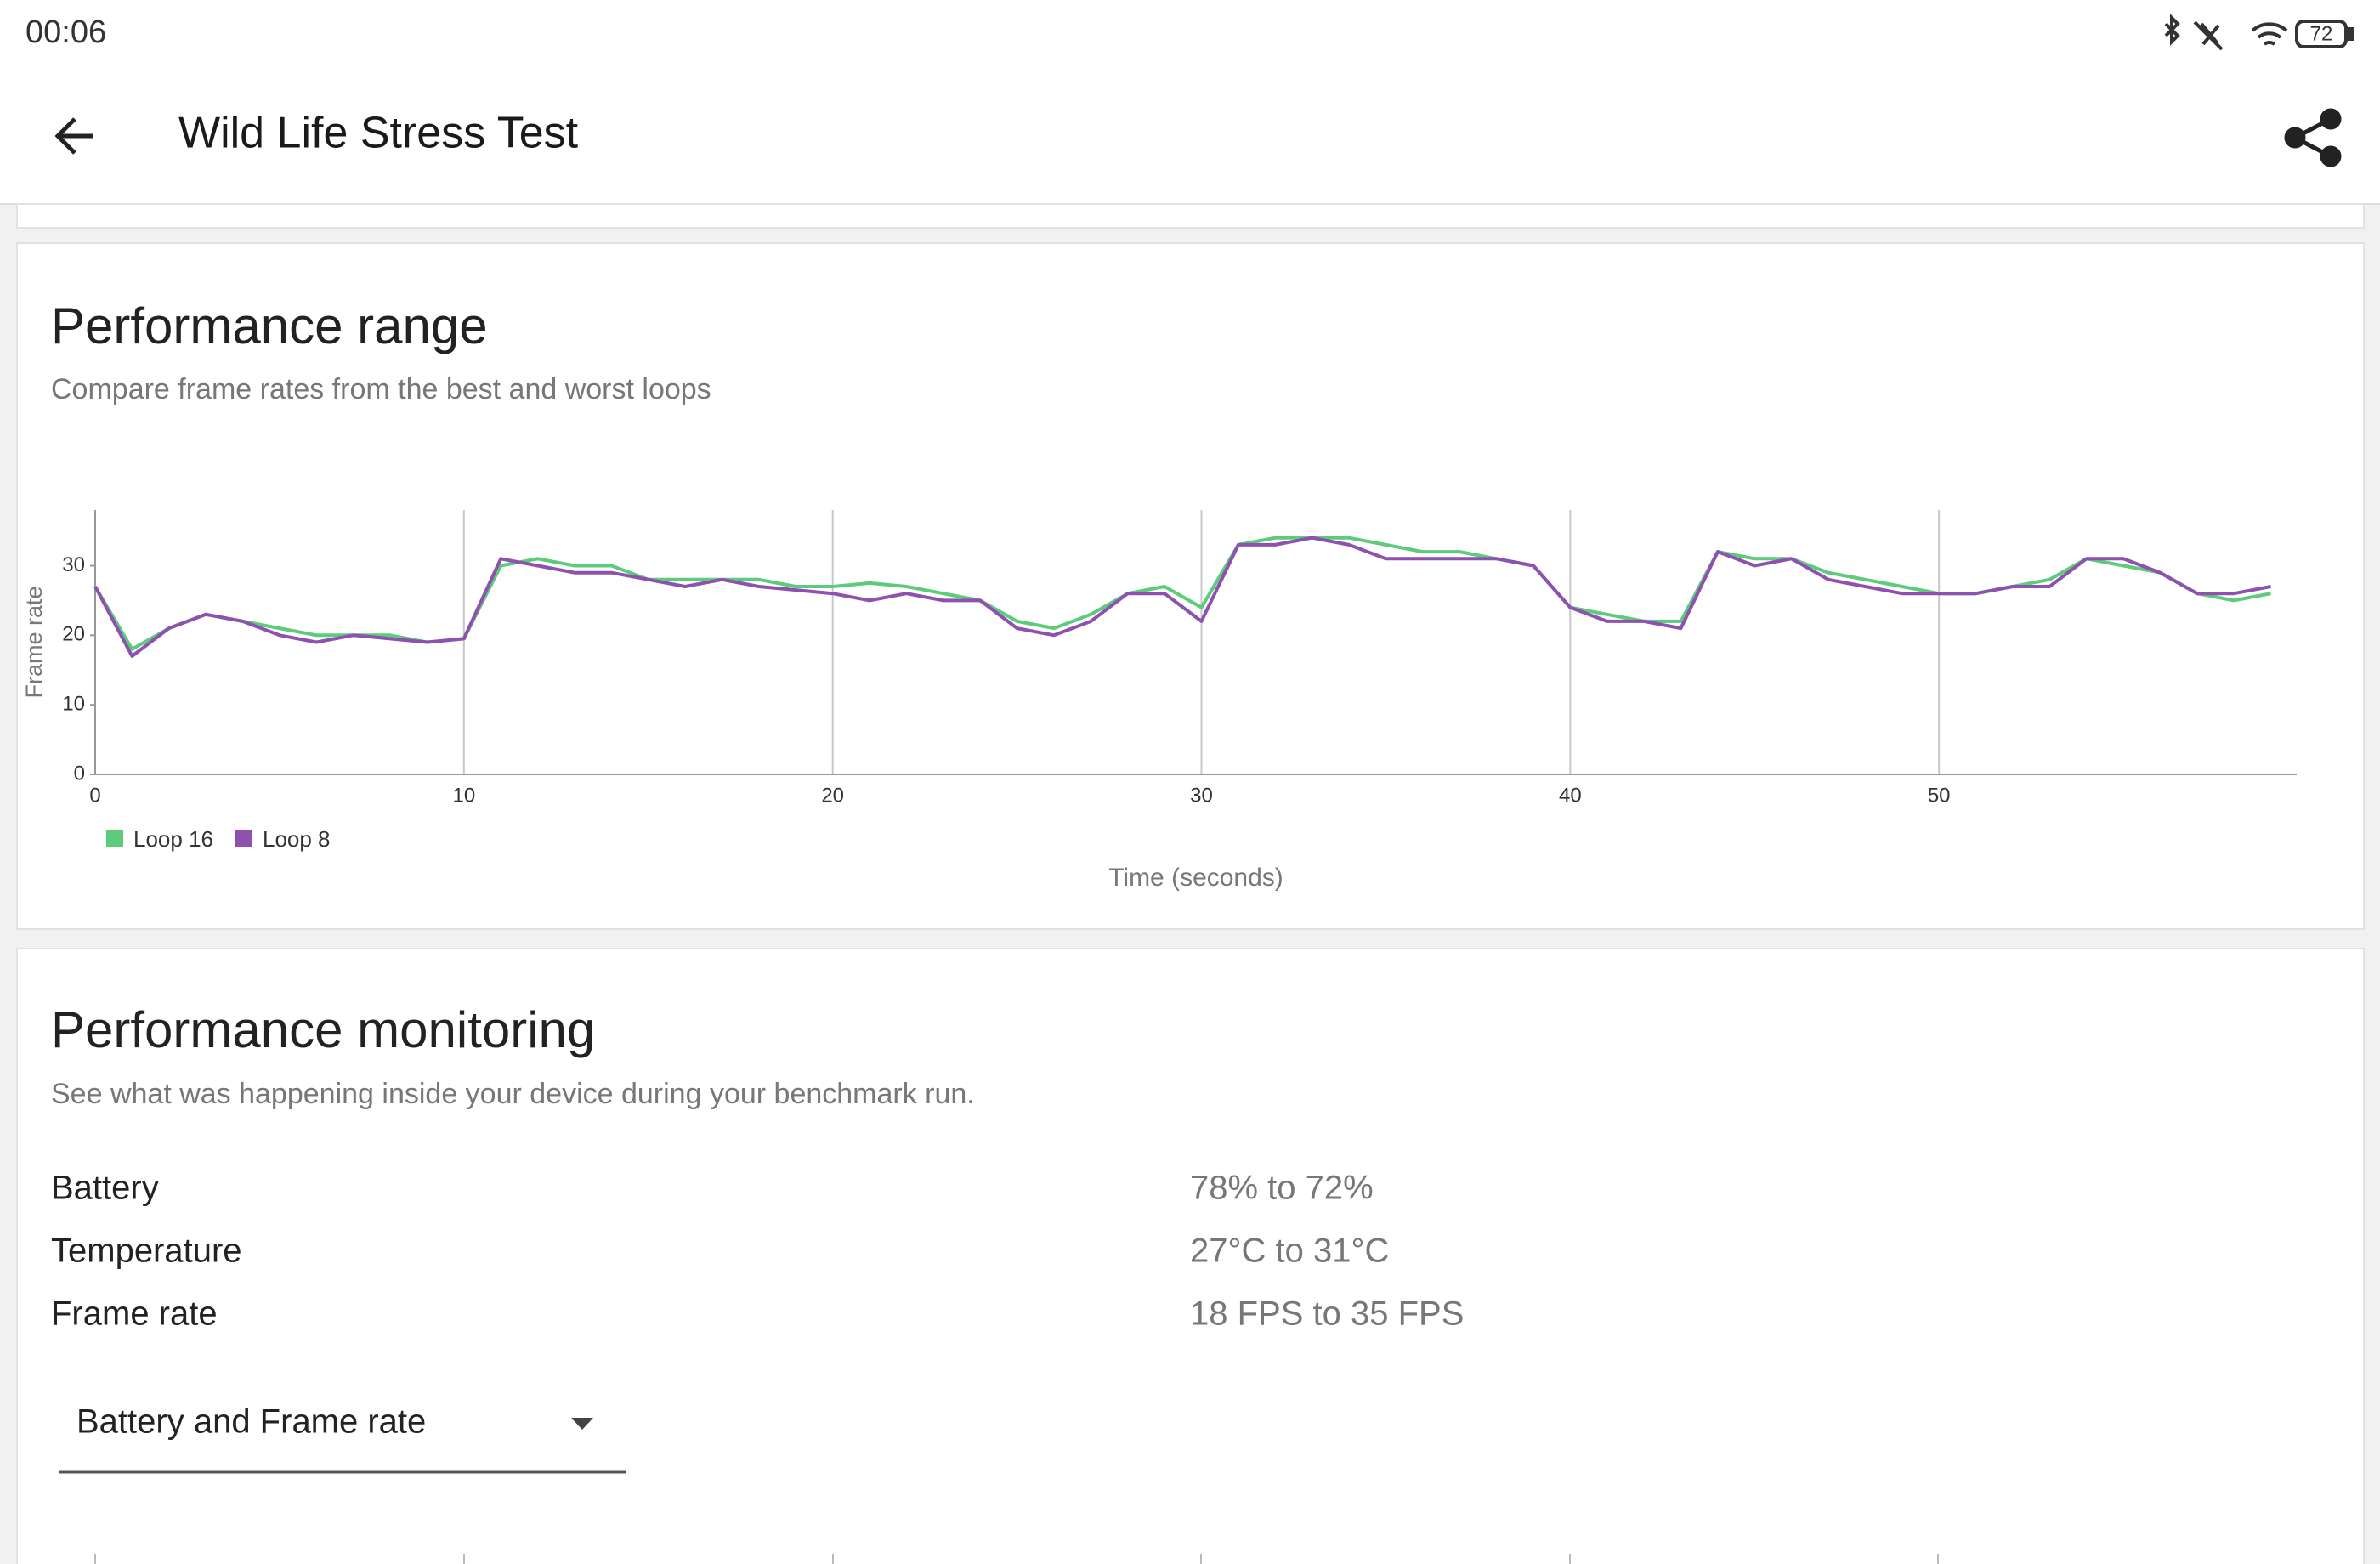 The image size is (2380, 1564). I want to click on y-tick-label: 10, so click(73, 704).